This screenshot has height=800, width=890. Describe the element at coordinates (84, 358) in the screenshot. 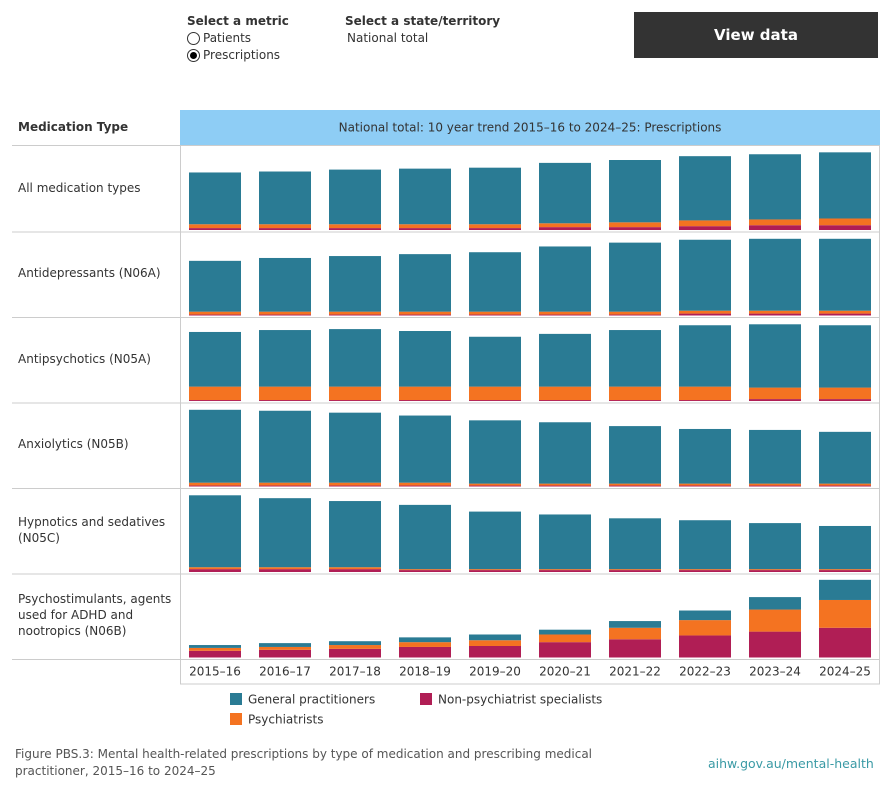

I see `row-label: Antipsychotics (N05A)` at that location.